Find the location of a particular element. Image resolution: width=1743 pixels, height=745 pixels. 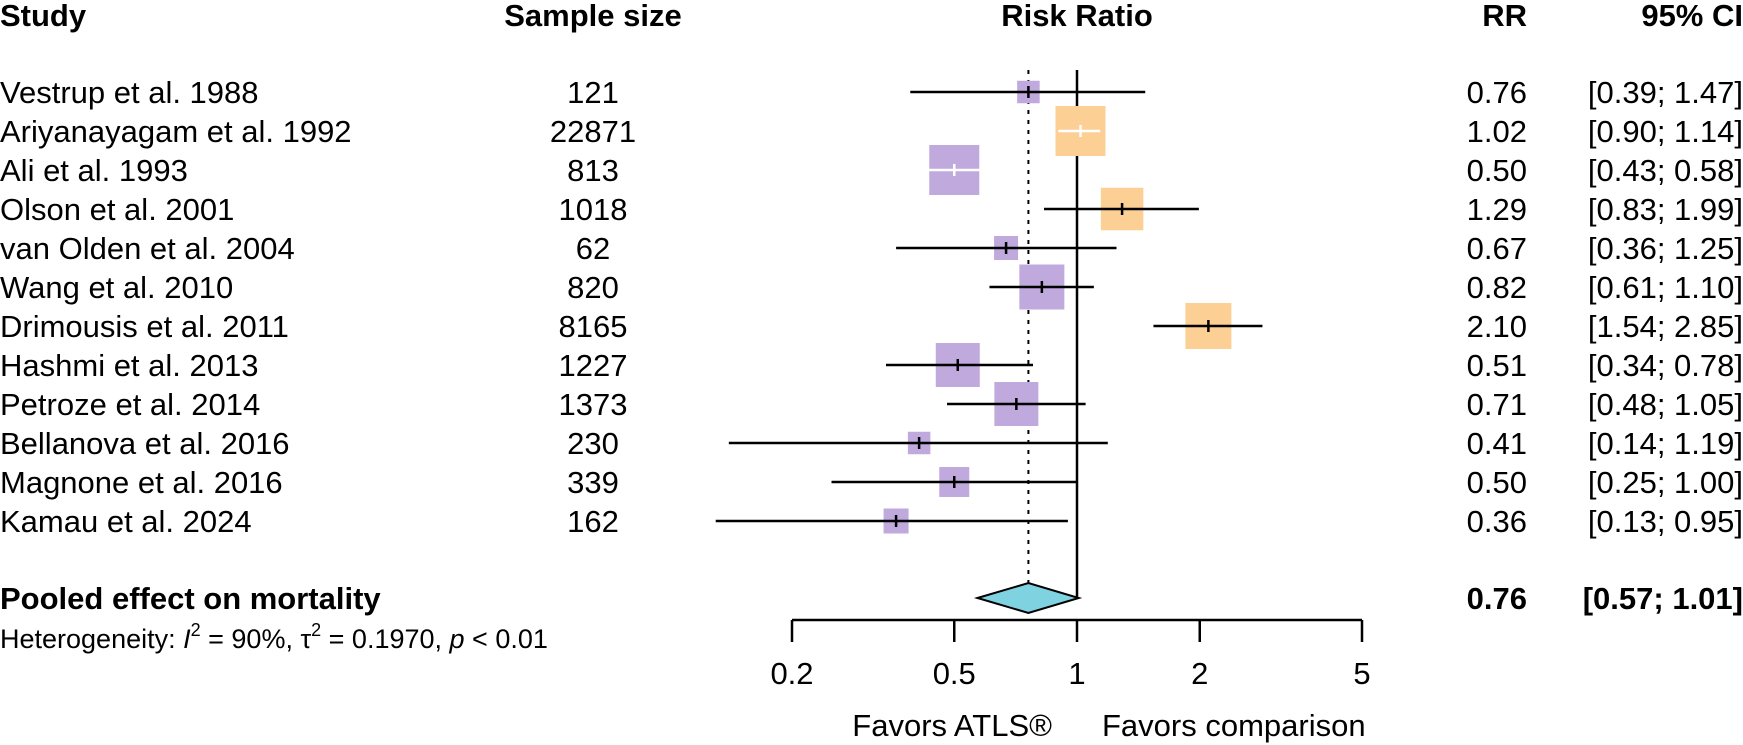

study-ci: [0.83; 1.99] is located at coordinates (1665, 209).